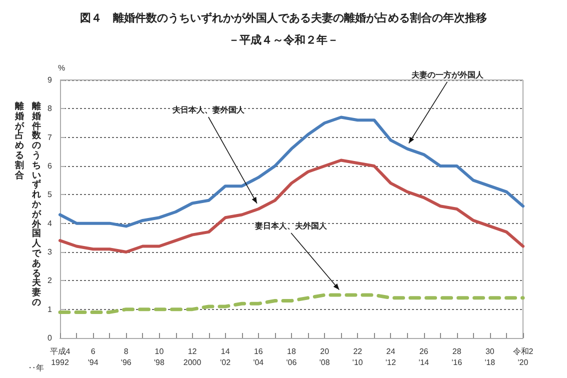 Image resolution: width=567 pixels, height=378 pixels. Describe the element at coordinates (50, 195) in the screenshot. I see `y-tick-label: 5` at that location.